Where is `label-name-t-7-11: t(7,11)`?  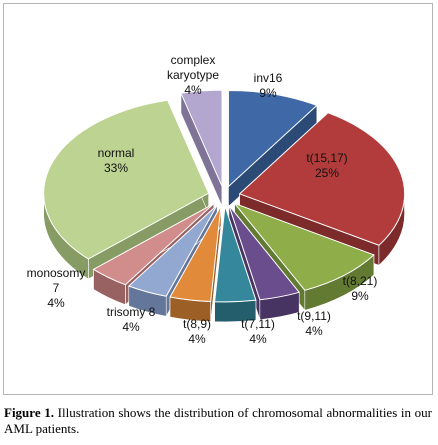
label-name-t-7-11: t(7,11) is located at coordinates (258, 324).